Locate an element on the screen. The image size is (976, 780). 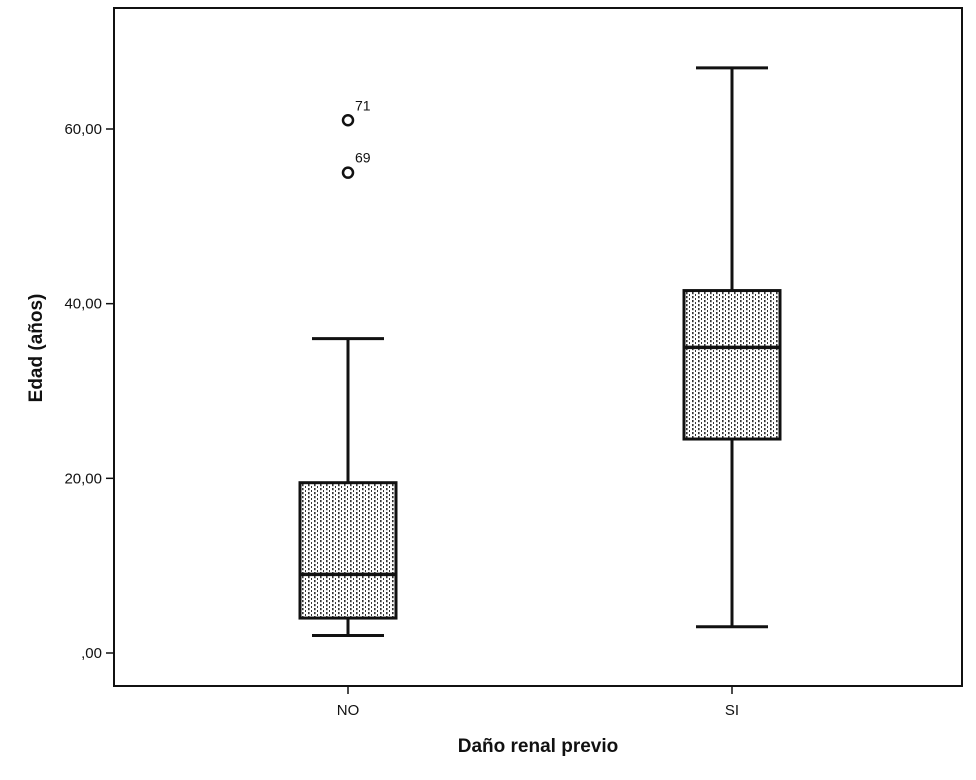
x-tick-label: SI is located at coordinates (732, 710).